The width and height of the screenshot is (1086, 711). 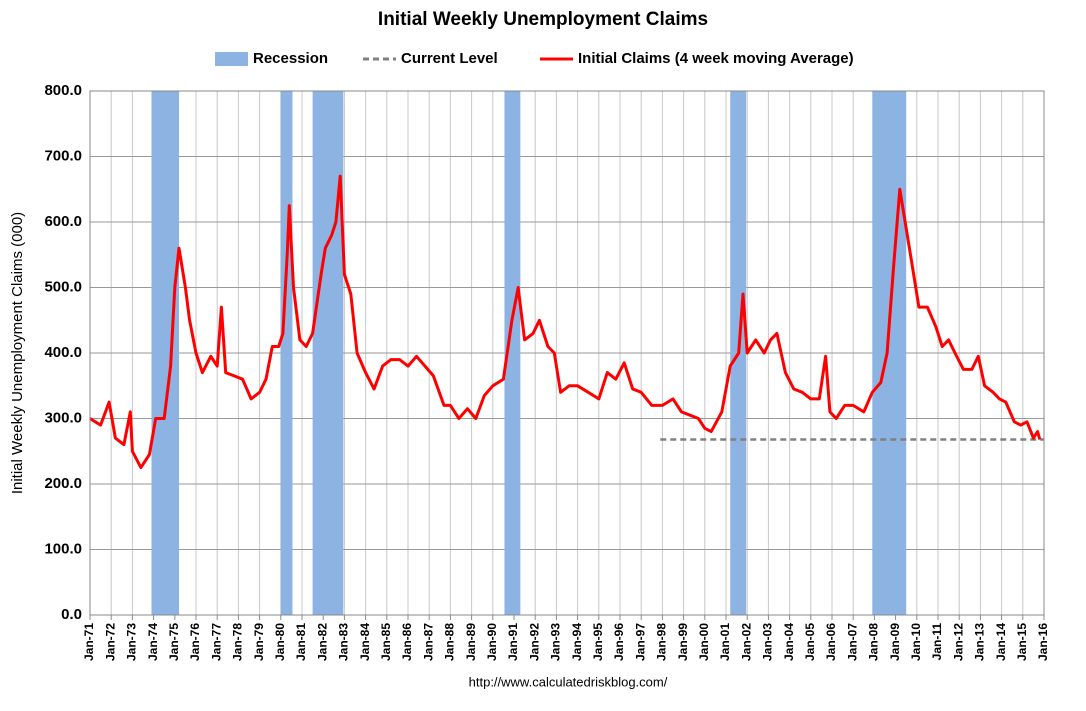 What do you see at coordinates (63, 483) in the screenshot?
I see `y-tick-label: 200.0` at bounding box center [63, 483].